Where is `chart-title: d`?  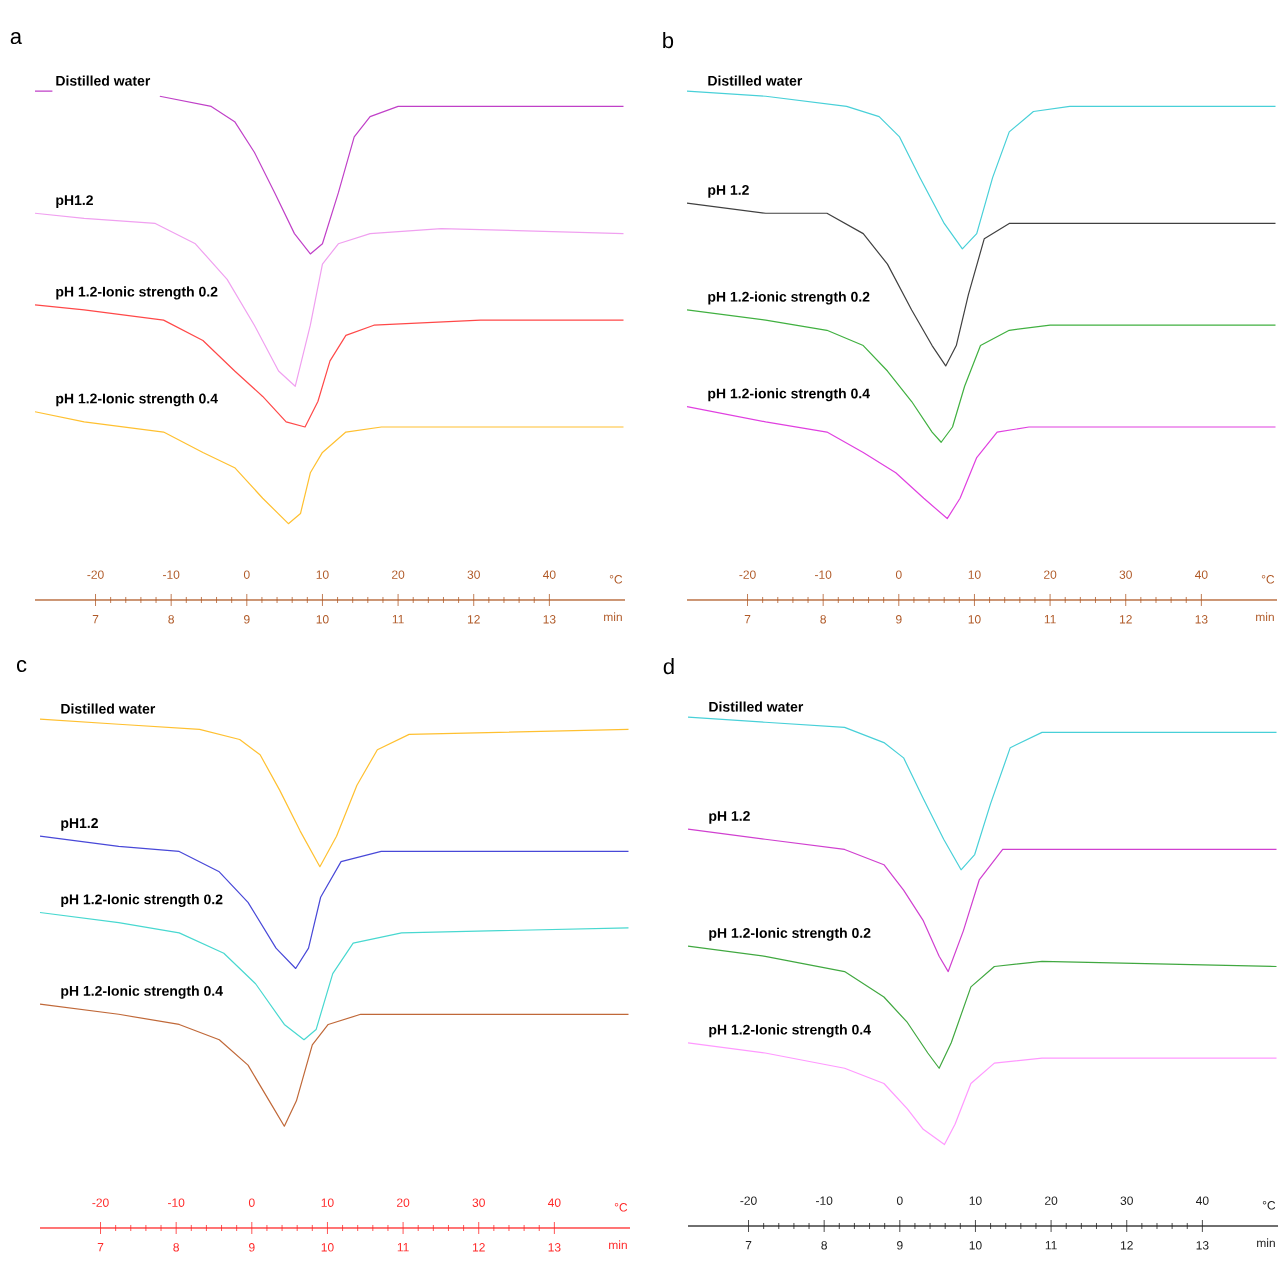 chart-title: d is located at coordinates (668, 666).